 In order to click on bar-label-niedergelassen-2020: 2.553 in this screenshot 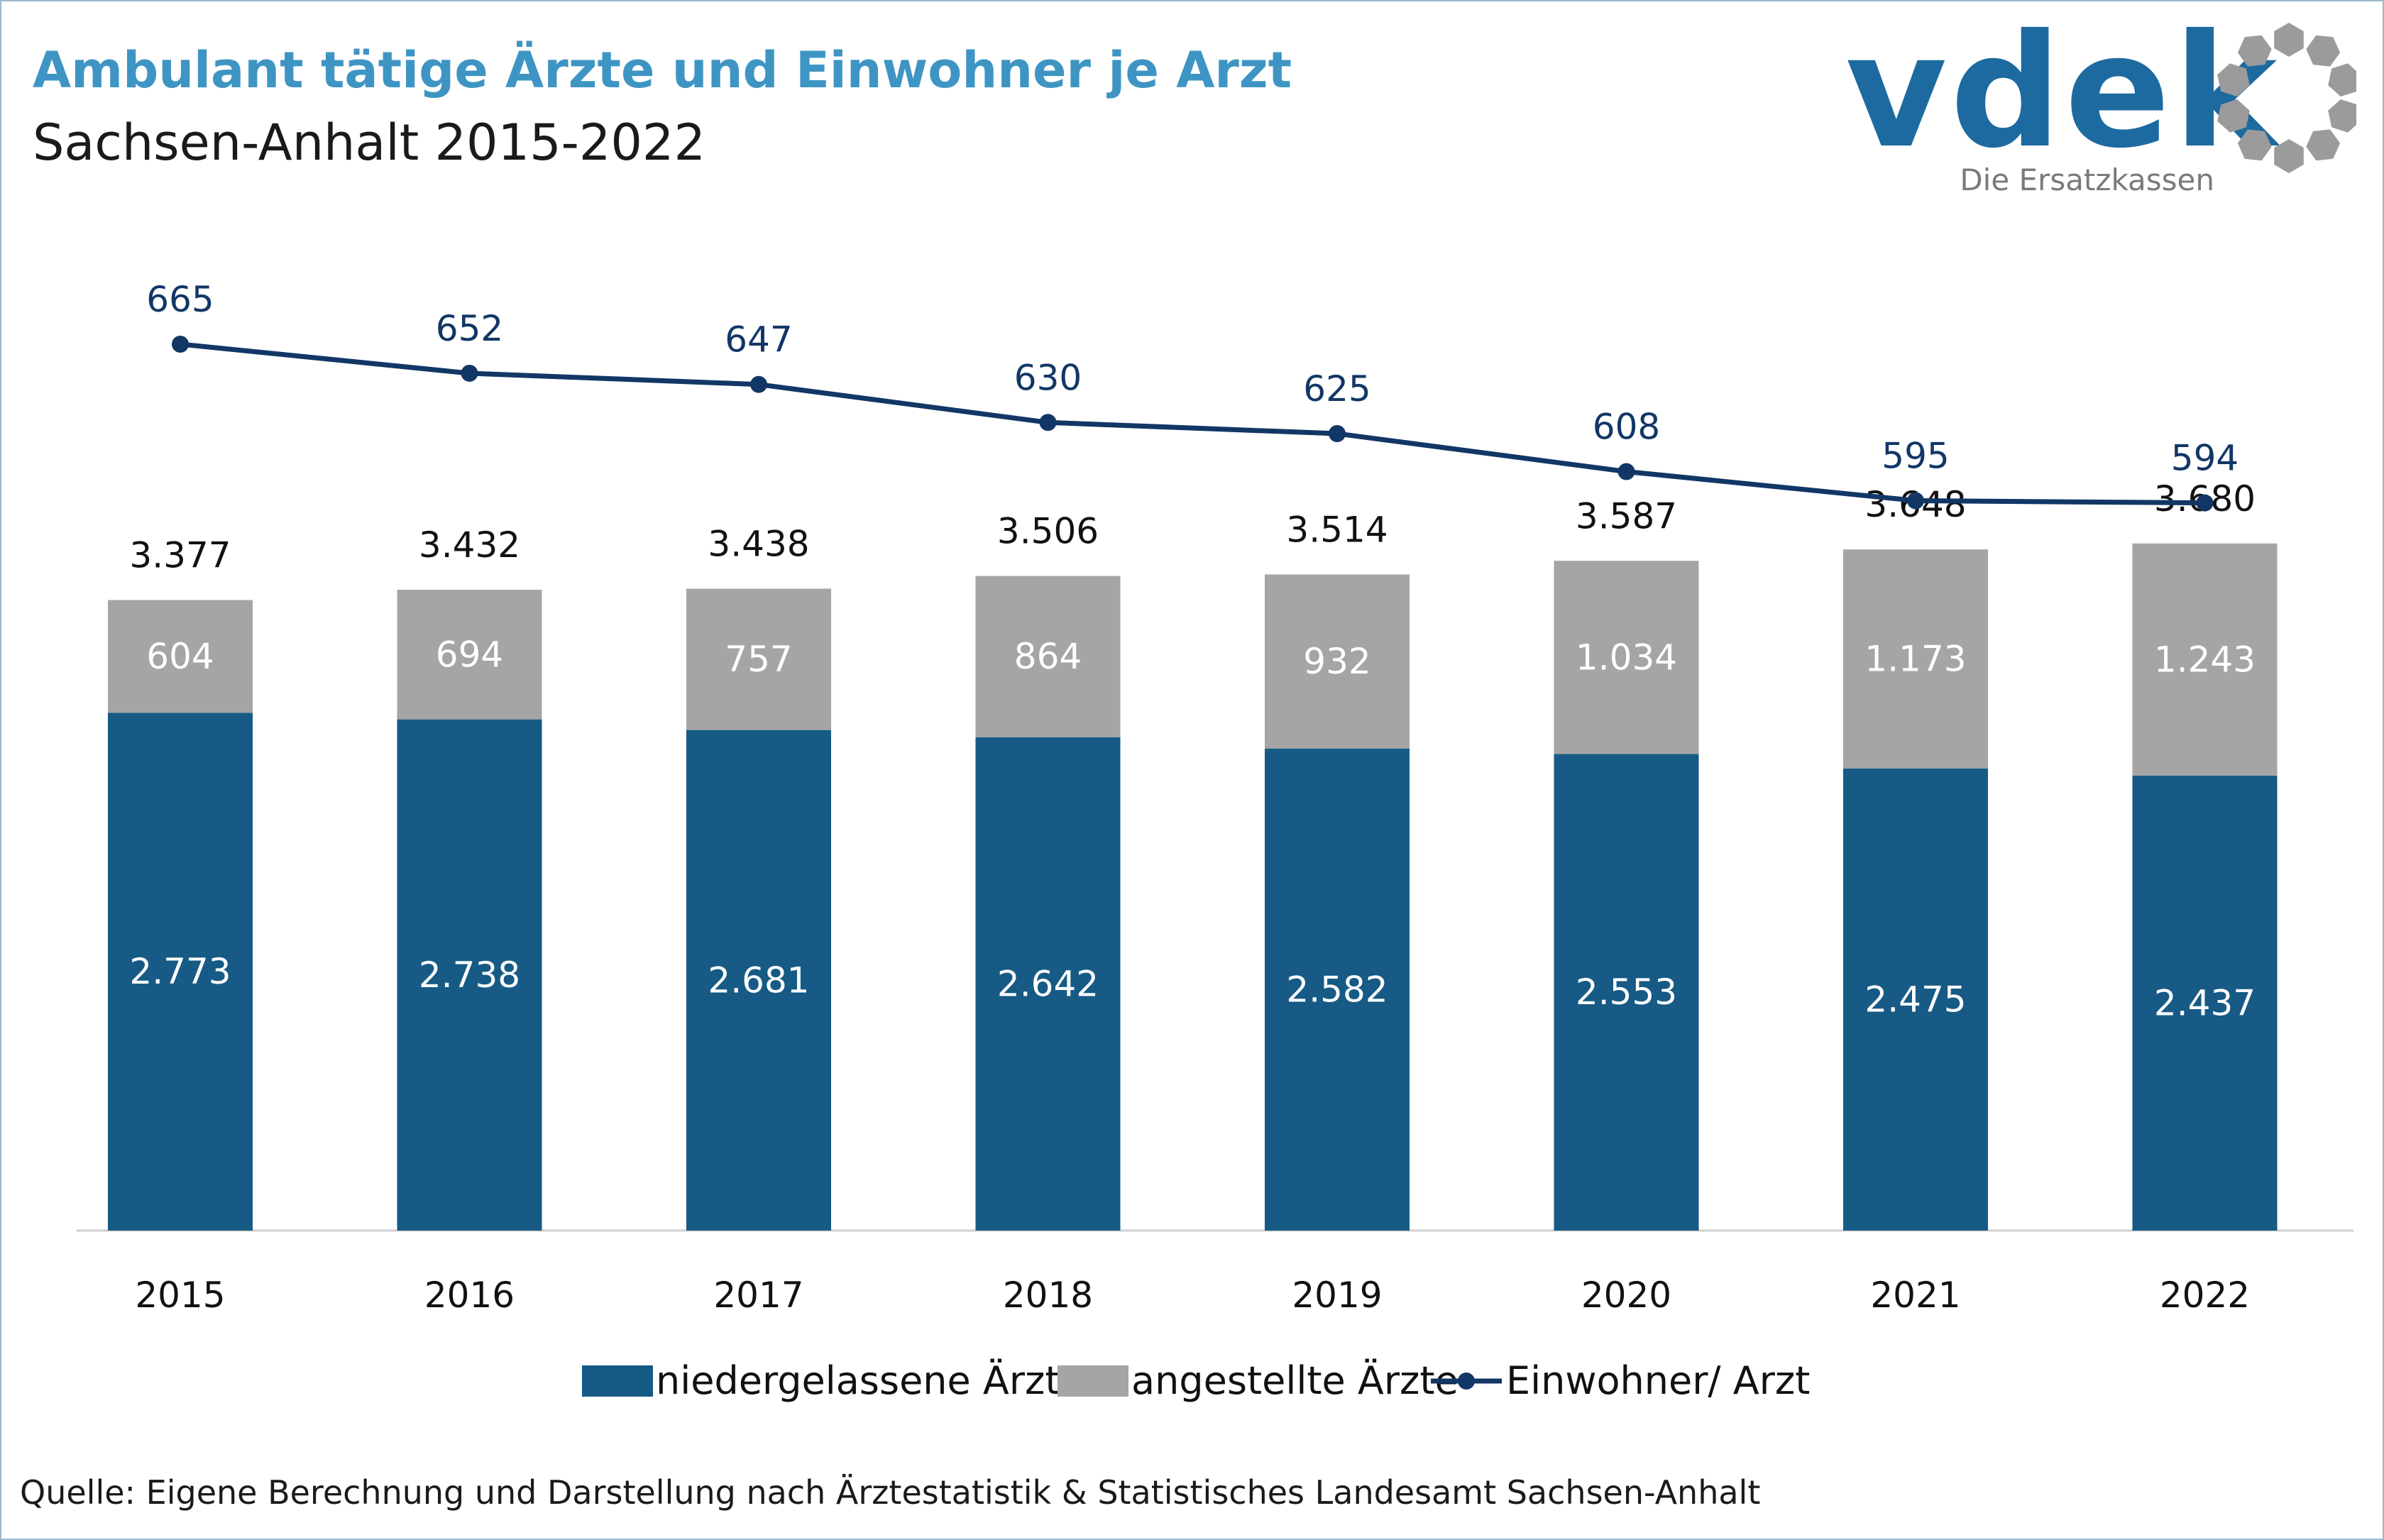, I will do `click(1626, 992)`.